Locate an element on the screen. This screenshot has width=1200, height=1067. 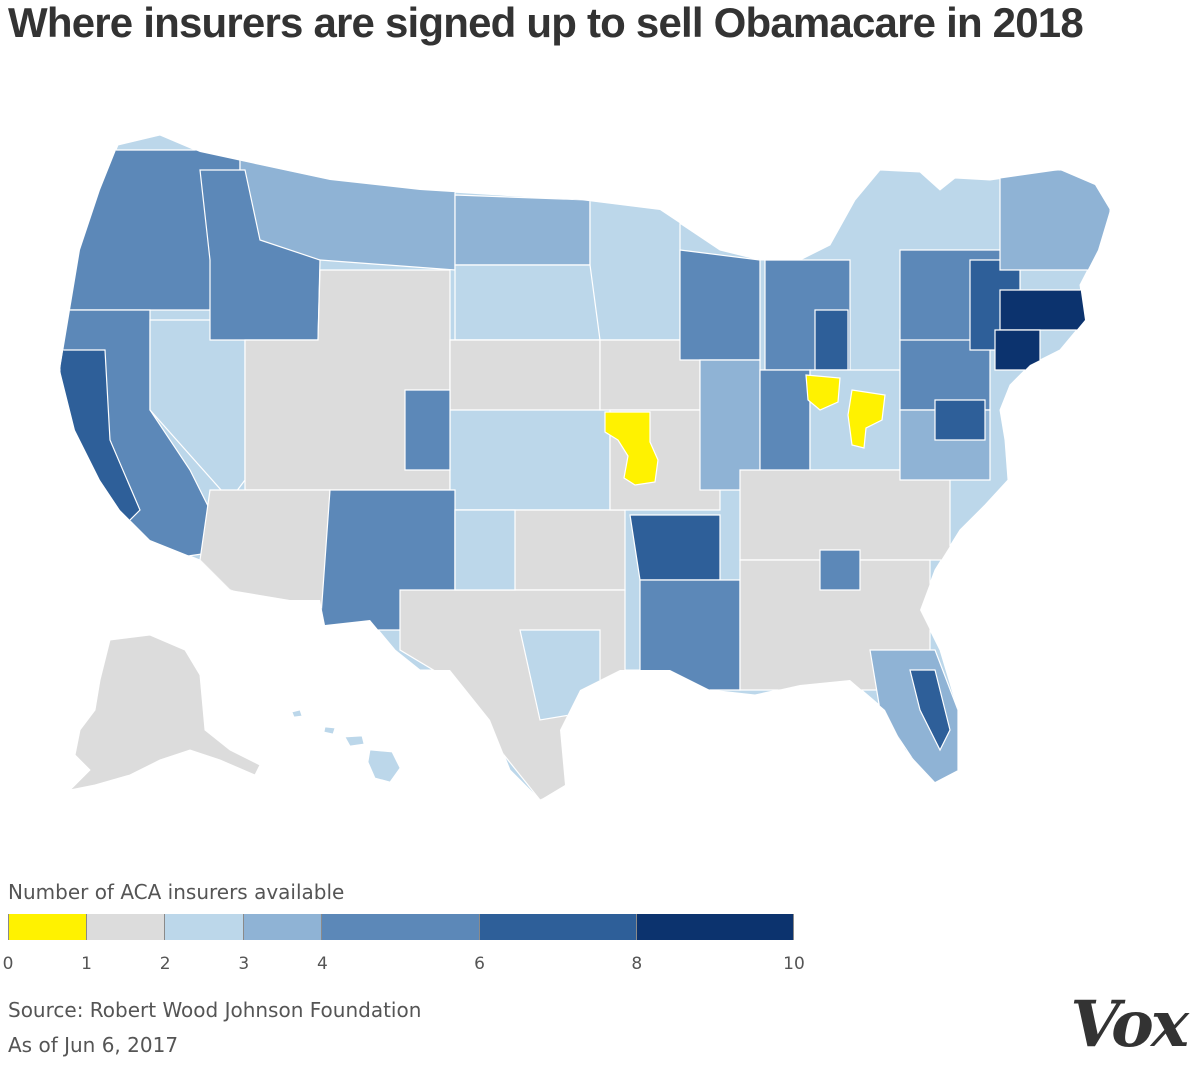
region-ohio-zero-west is located at coordinates (823, 392).